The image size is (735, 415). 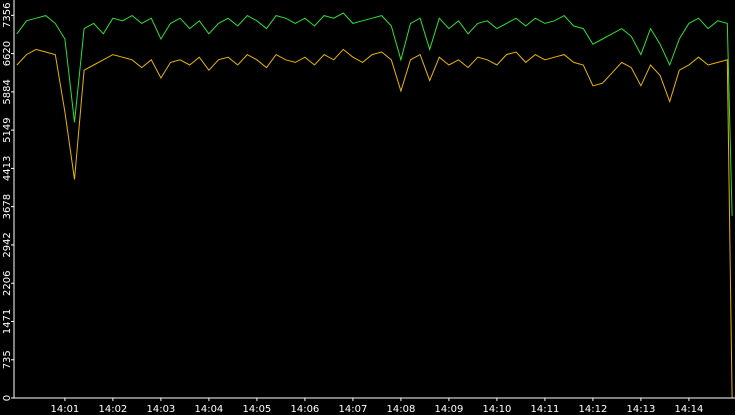 I want to click on x-tick-label: 14:07, so click(x=352, y=409).